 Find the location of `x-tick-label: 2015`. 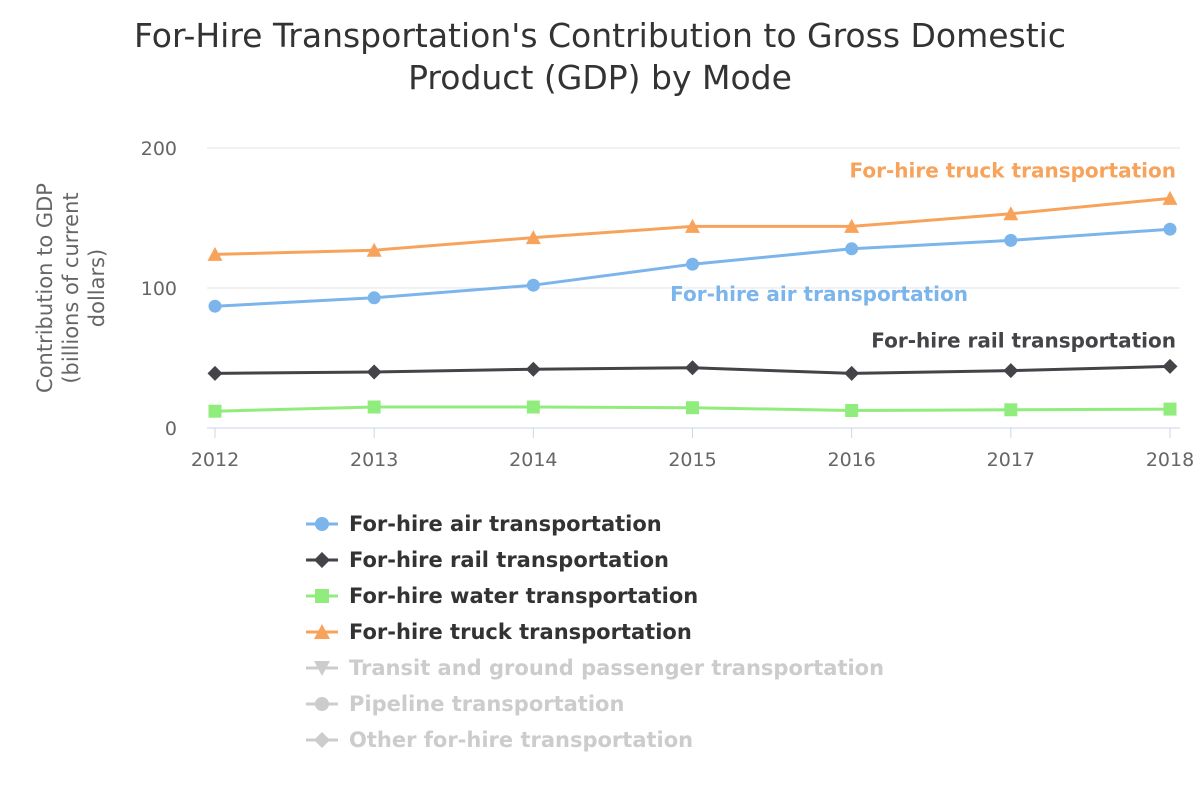

x-tick-label: 2015 is located at coordinates (692, 460).